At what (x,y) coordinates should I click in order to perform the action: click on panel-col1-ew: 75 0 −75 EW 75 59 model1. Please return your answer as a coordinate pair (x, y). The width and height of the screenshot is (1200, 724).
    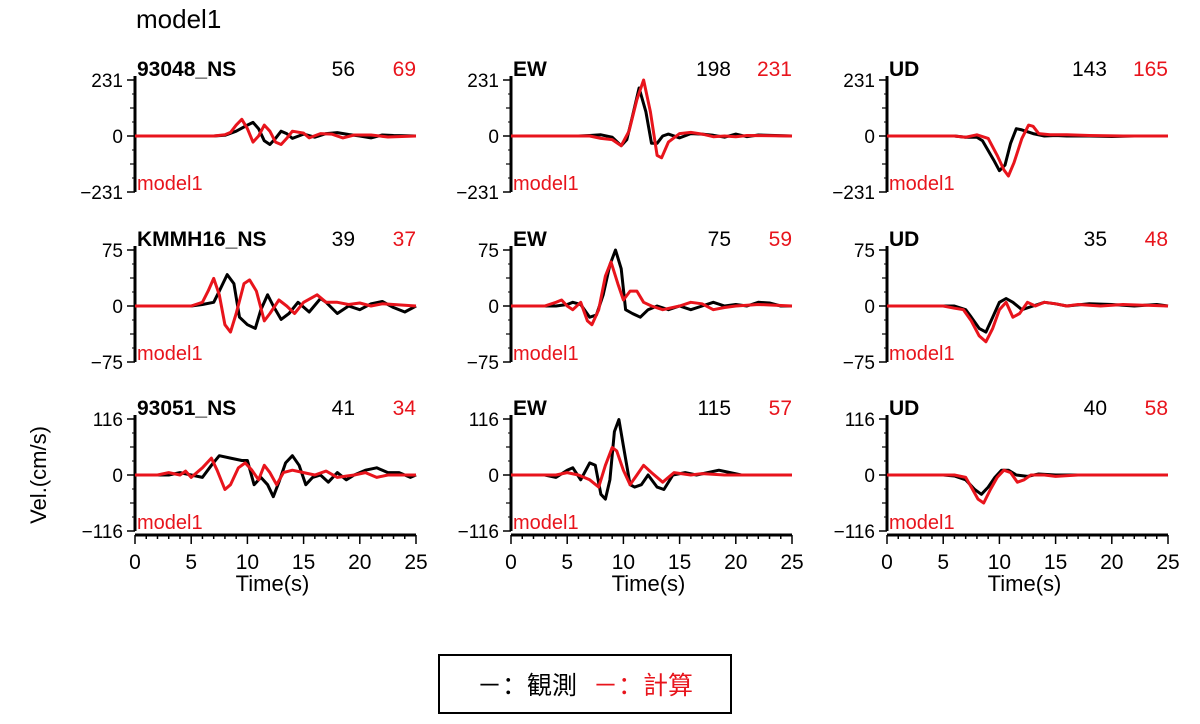
    Looking at the image, I should click on (630, 301).